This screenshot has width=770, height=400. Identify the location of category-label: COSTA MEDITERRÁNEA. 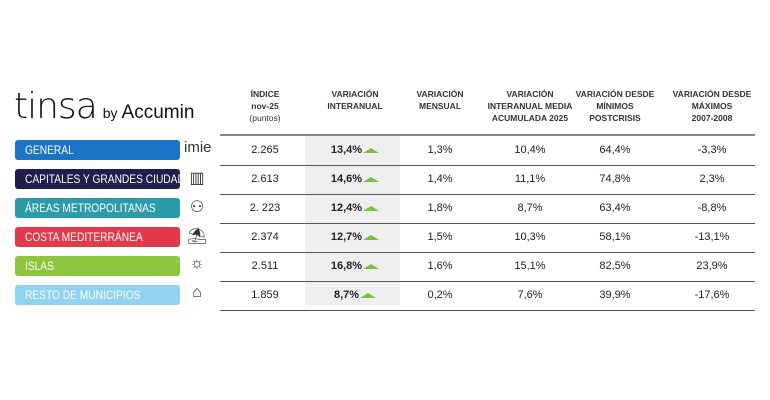
(97, 237).